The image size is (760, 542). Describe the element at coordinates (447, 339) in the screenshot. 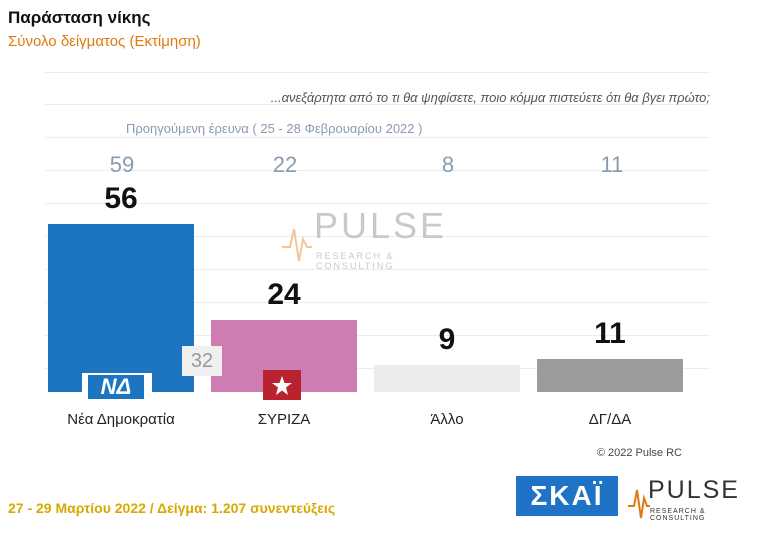

I see `value-label-other: 9` at that location.